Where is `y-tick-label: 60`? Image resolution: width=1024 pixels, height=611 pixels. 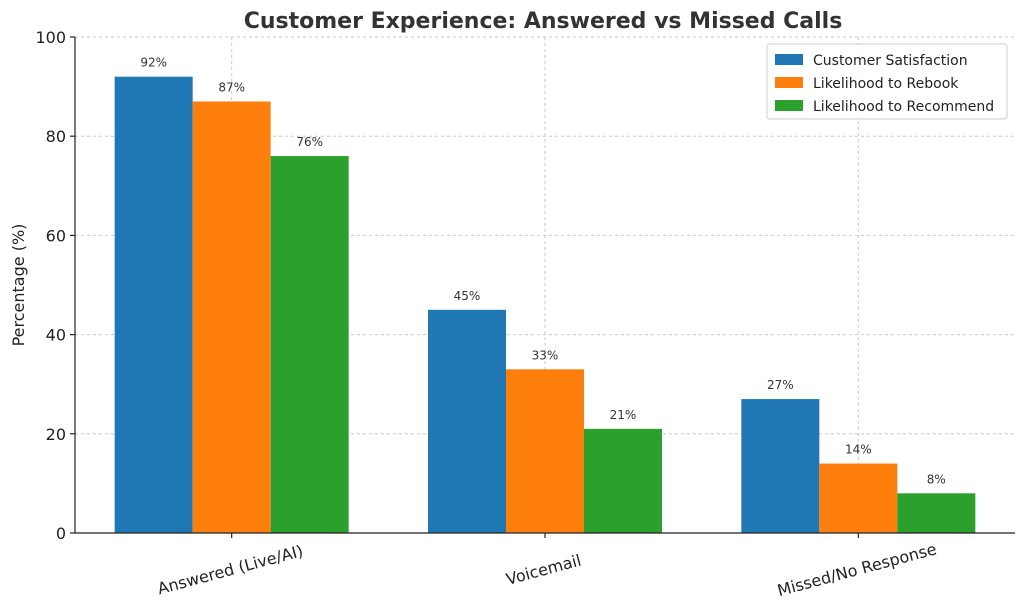
y-tick-label: 60 is located at coordinates (56, 235).